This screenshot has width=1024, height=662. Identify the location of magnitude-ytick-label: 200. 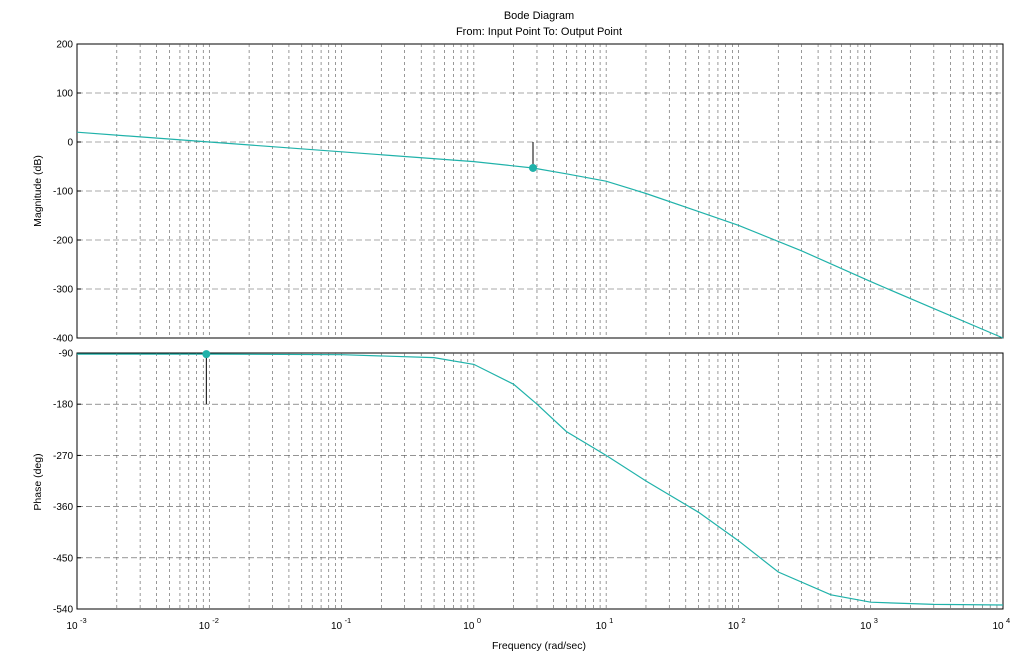
(64, 45).